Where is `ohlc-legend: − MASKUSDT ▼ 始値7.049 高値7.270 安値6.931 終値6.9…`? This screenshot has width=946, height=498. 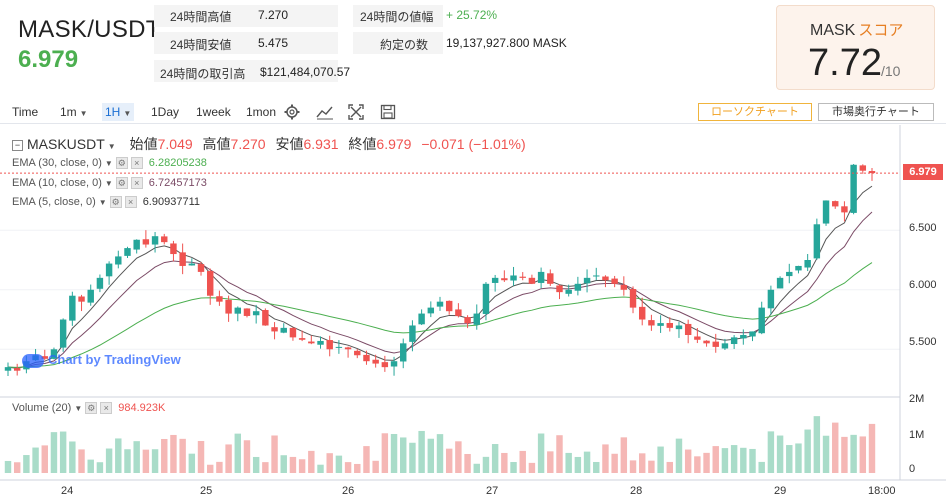 ohlc-legend: − MASKUSDT ▼ 始値7.049 高値7.270 安値6.931 終値6.9… is located at coordinates (269, 144).